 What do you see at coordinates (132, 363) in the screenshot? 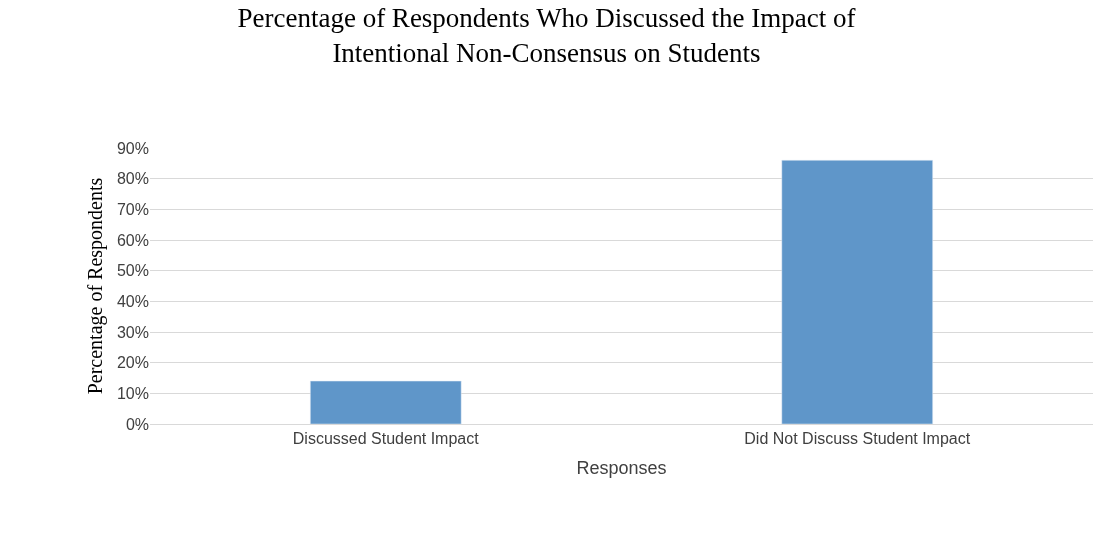
I see `y-tick-label: 20%` at bounding box center [132, 363].